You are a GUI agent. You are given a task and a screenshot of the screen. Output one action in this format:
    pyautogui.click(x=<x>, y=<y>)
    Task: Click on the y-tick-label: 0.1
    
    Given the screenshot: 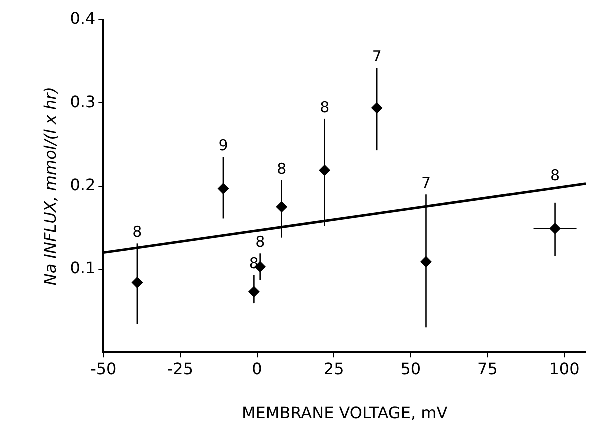 What is the action you would take?
    pyautogui.click(x=83, y=268)
    